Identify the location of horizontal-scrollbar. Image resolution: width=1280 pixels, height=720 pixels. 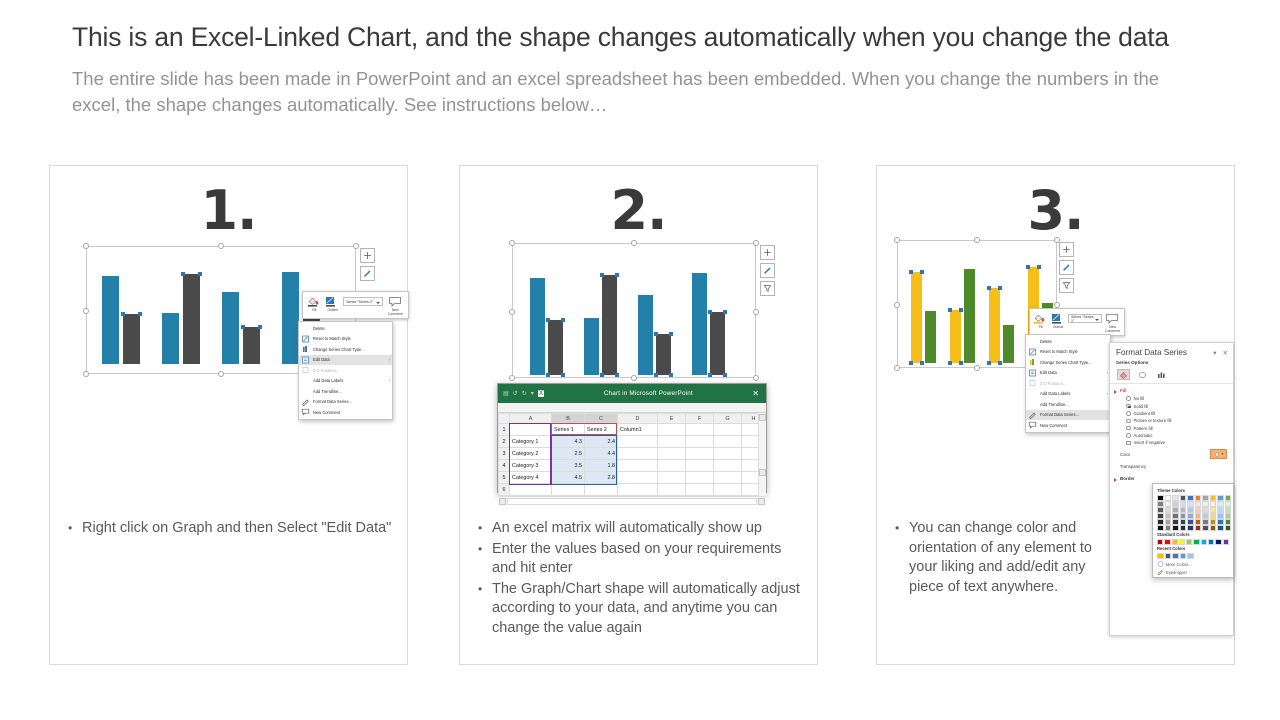
(632, 500).